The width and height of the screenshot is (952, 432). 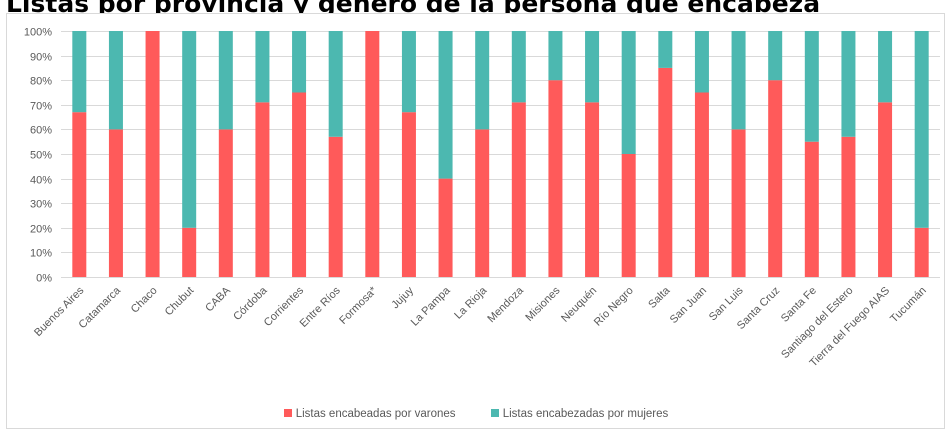 I want to click on y-tick-label: 10%, so click(x=41, y=254).